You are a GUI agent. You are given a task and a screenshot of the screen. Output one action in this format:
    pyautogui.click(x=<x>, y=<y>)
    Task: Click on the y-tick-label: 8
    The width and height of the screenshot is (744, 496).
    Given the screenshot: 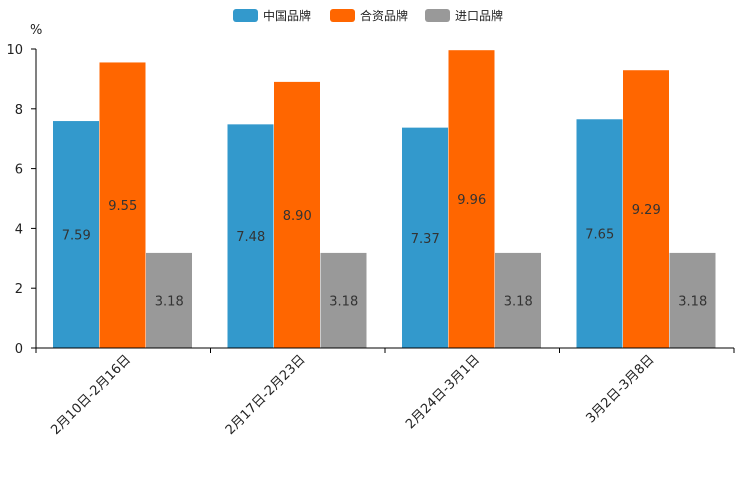 What is the action you would take?
    pyautogui.click(x=19, y=110)
    